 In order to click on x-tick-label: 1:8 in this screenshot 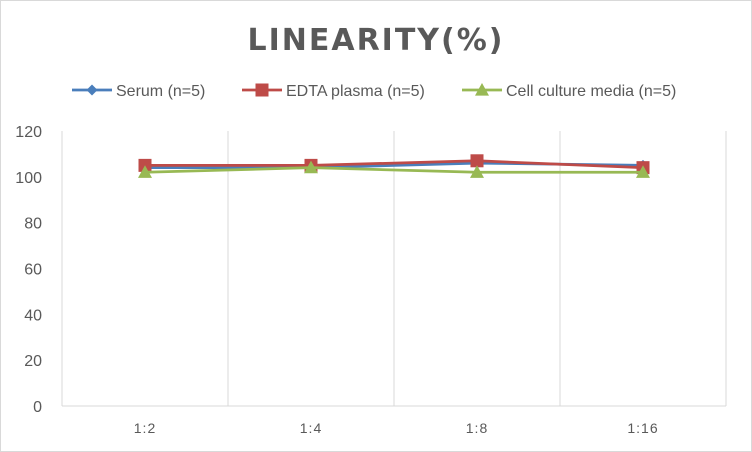, I will do `click(477, 428)`.